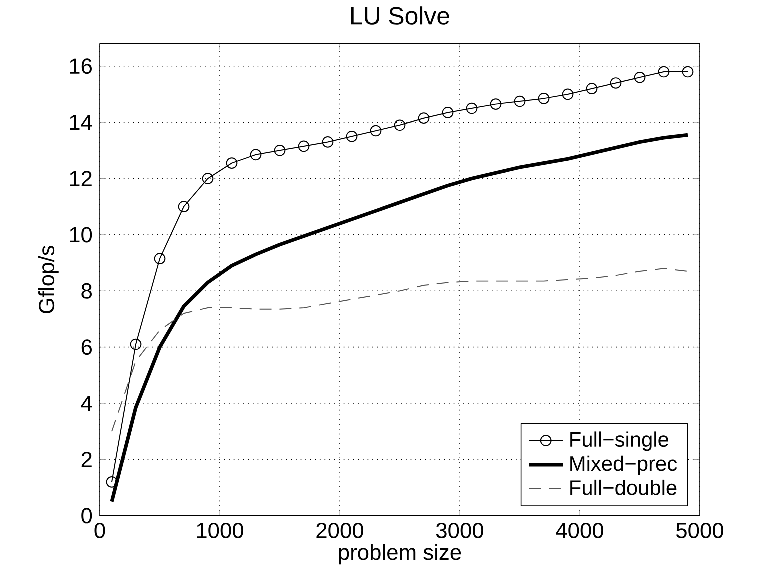  Describe the element at coordinates (624, 466) in the screenshot. I see `legend-label: Mixed−prec` at that location.